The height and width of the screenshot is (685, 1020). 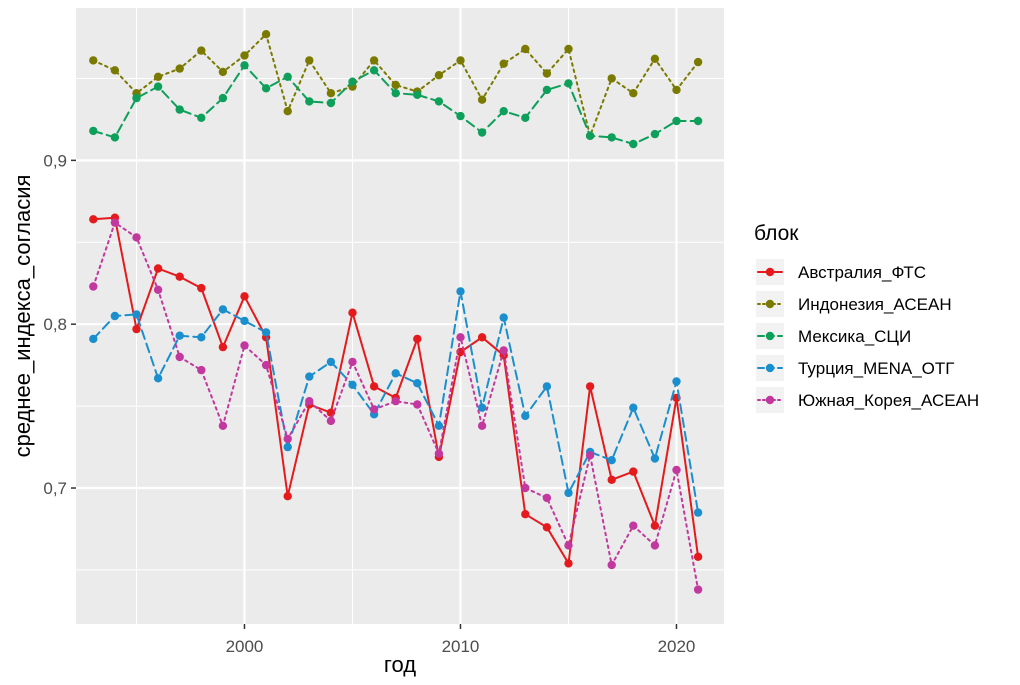 What do you see at coordinates (55, 324) in the screenshot?
I see `y-tick-label: 0,8` at bounding box center [55, 324].